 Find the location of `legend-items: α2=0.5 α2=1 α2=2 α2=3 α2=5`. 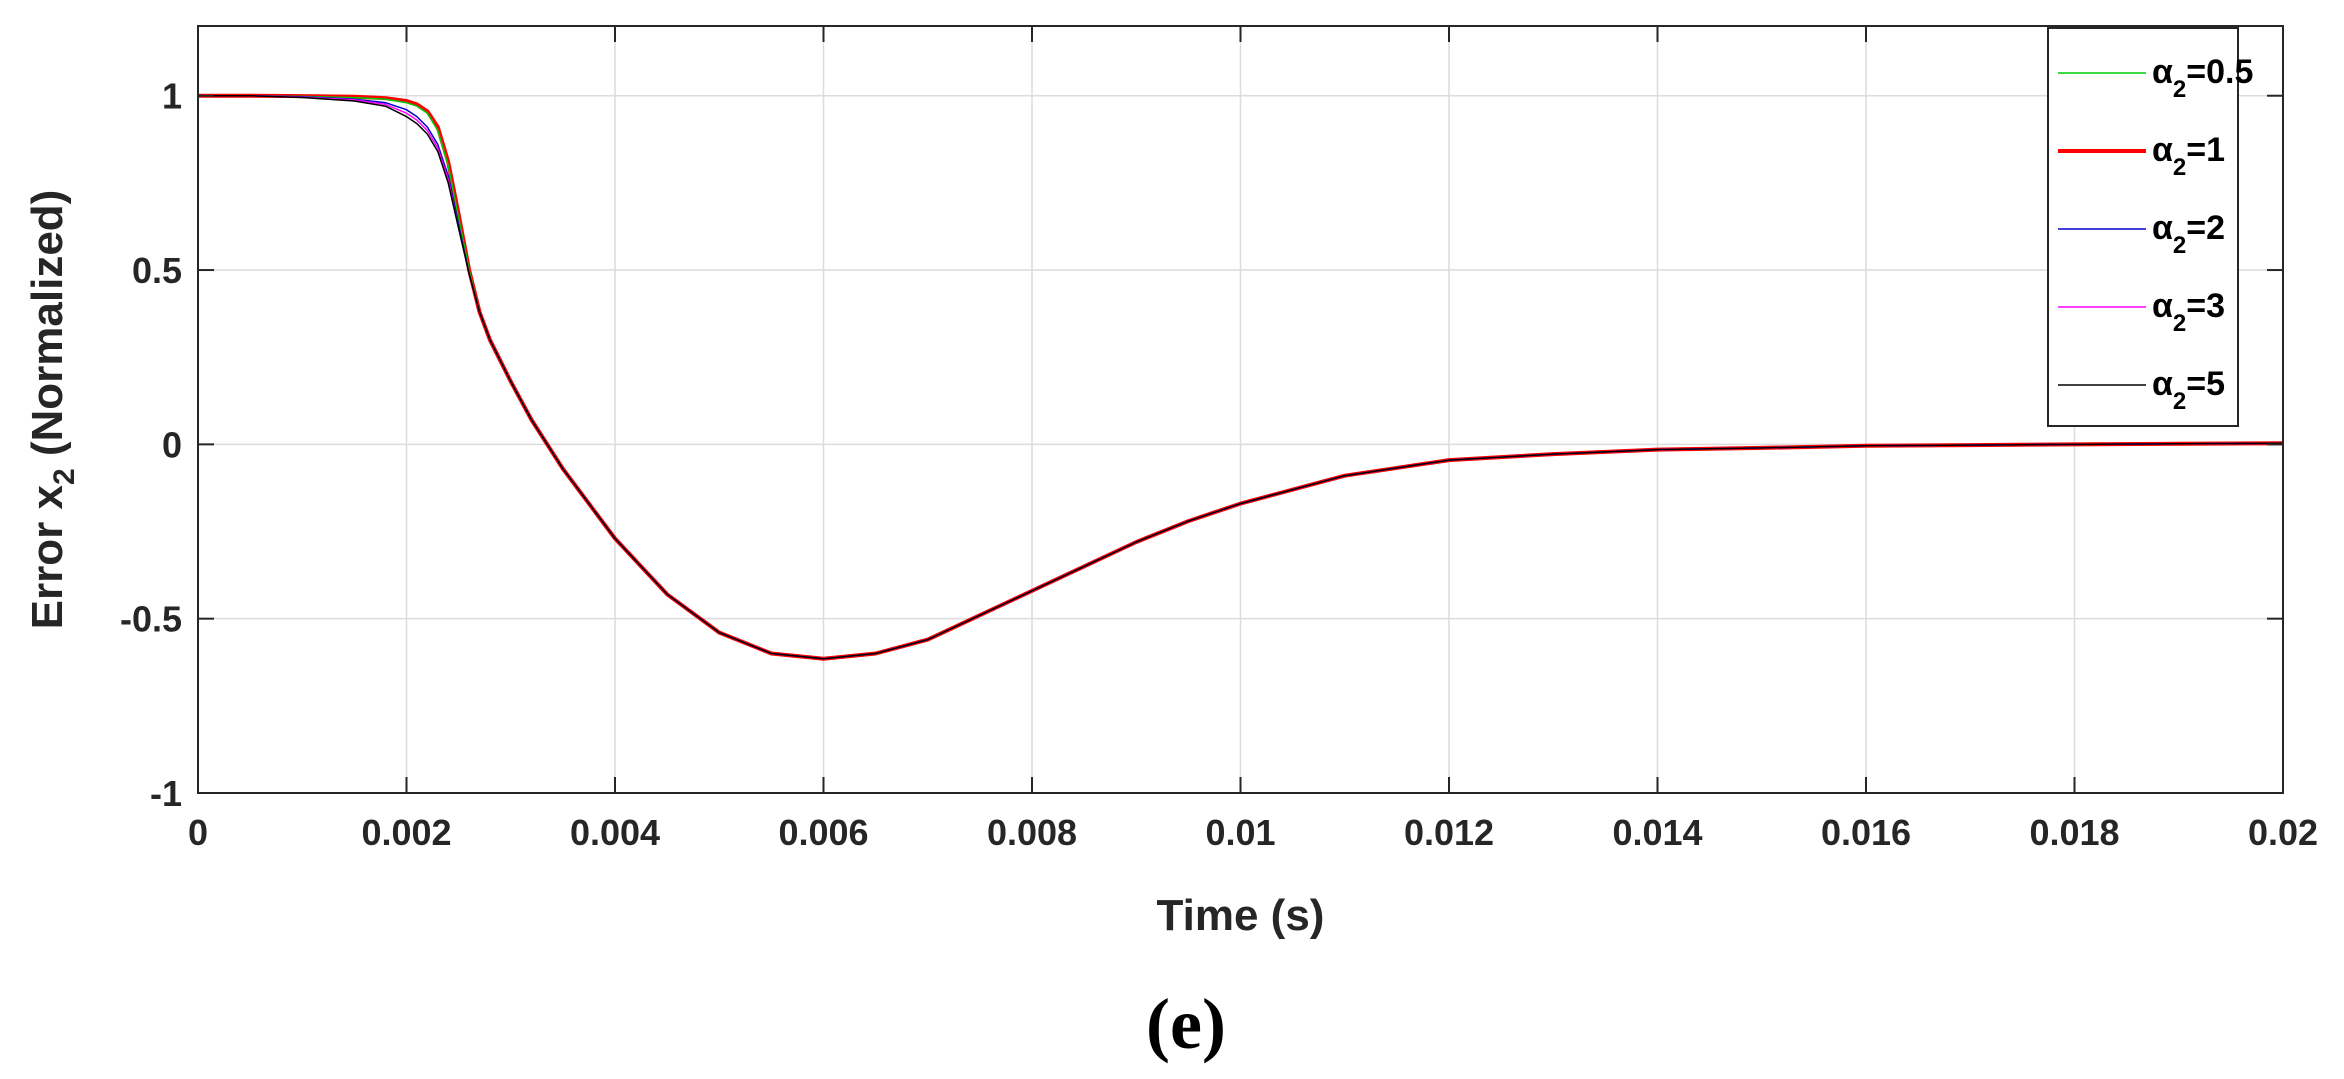

legend-items: α2=0.5 α2=1 α2=2 α2=3 α2=5 is located at coordinates (2155, 234).